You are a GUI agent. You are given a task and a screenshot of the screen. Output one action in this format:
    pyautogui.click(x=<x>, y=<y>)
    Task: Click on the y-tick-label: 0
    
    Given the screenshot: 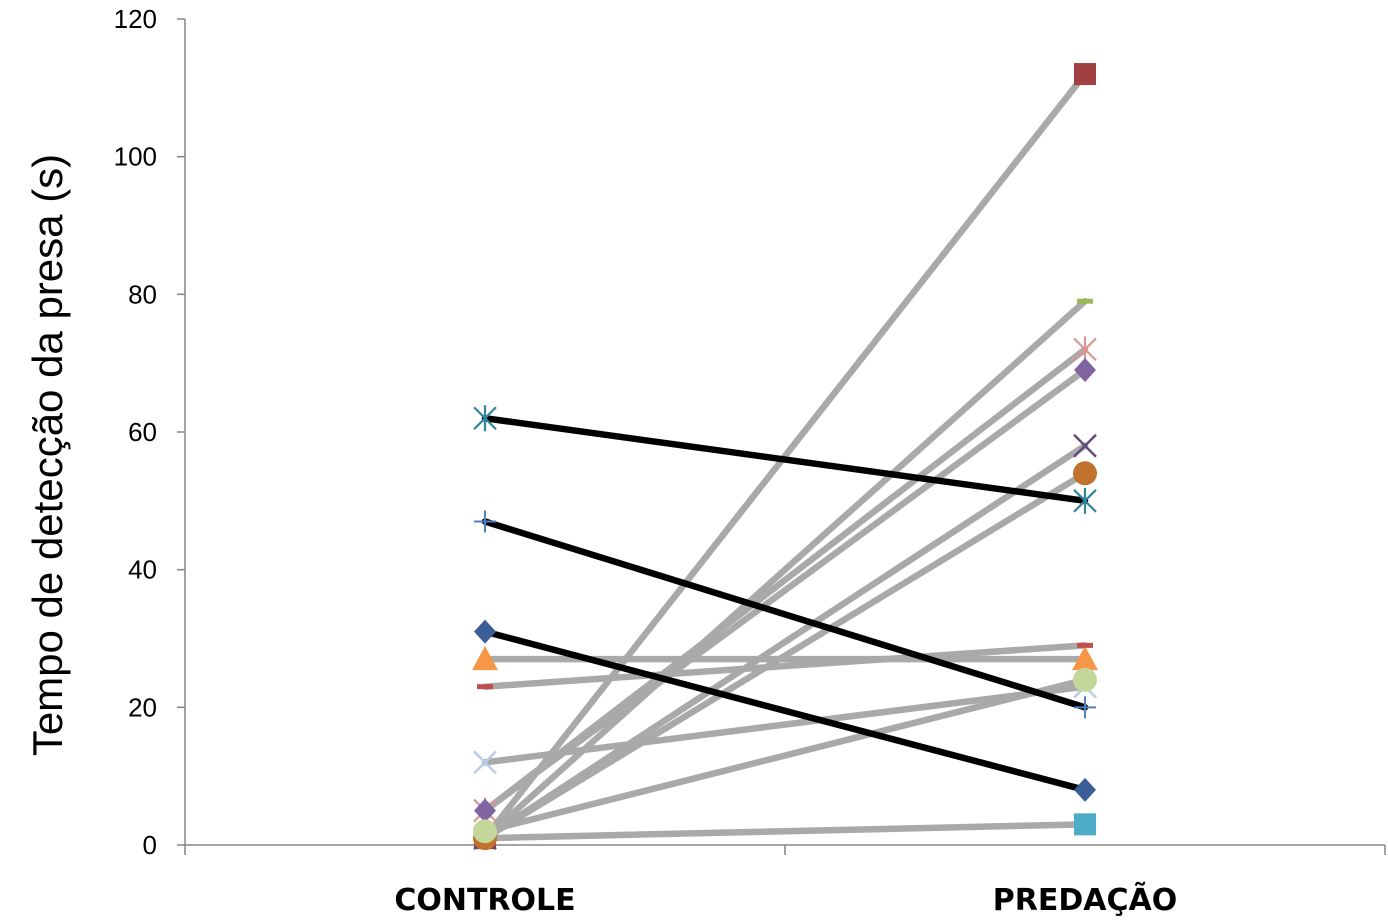 What is the action you would take?
    pyautogui.click(x=150, y=845)
    